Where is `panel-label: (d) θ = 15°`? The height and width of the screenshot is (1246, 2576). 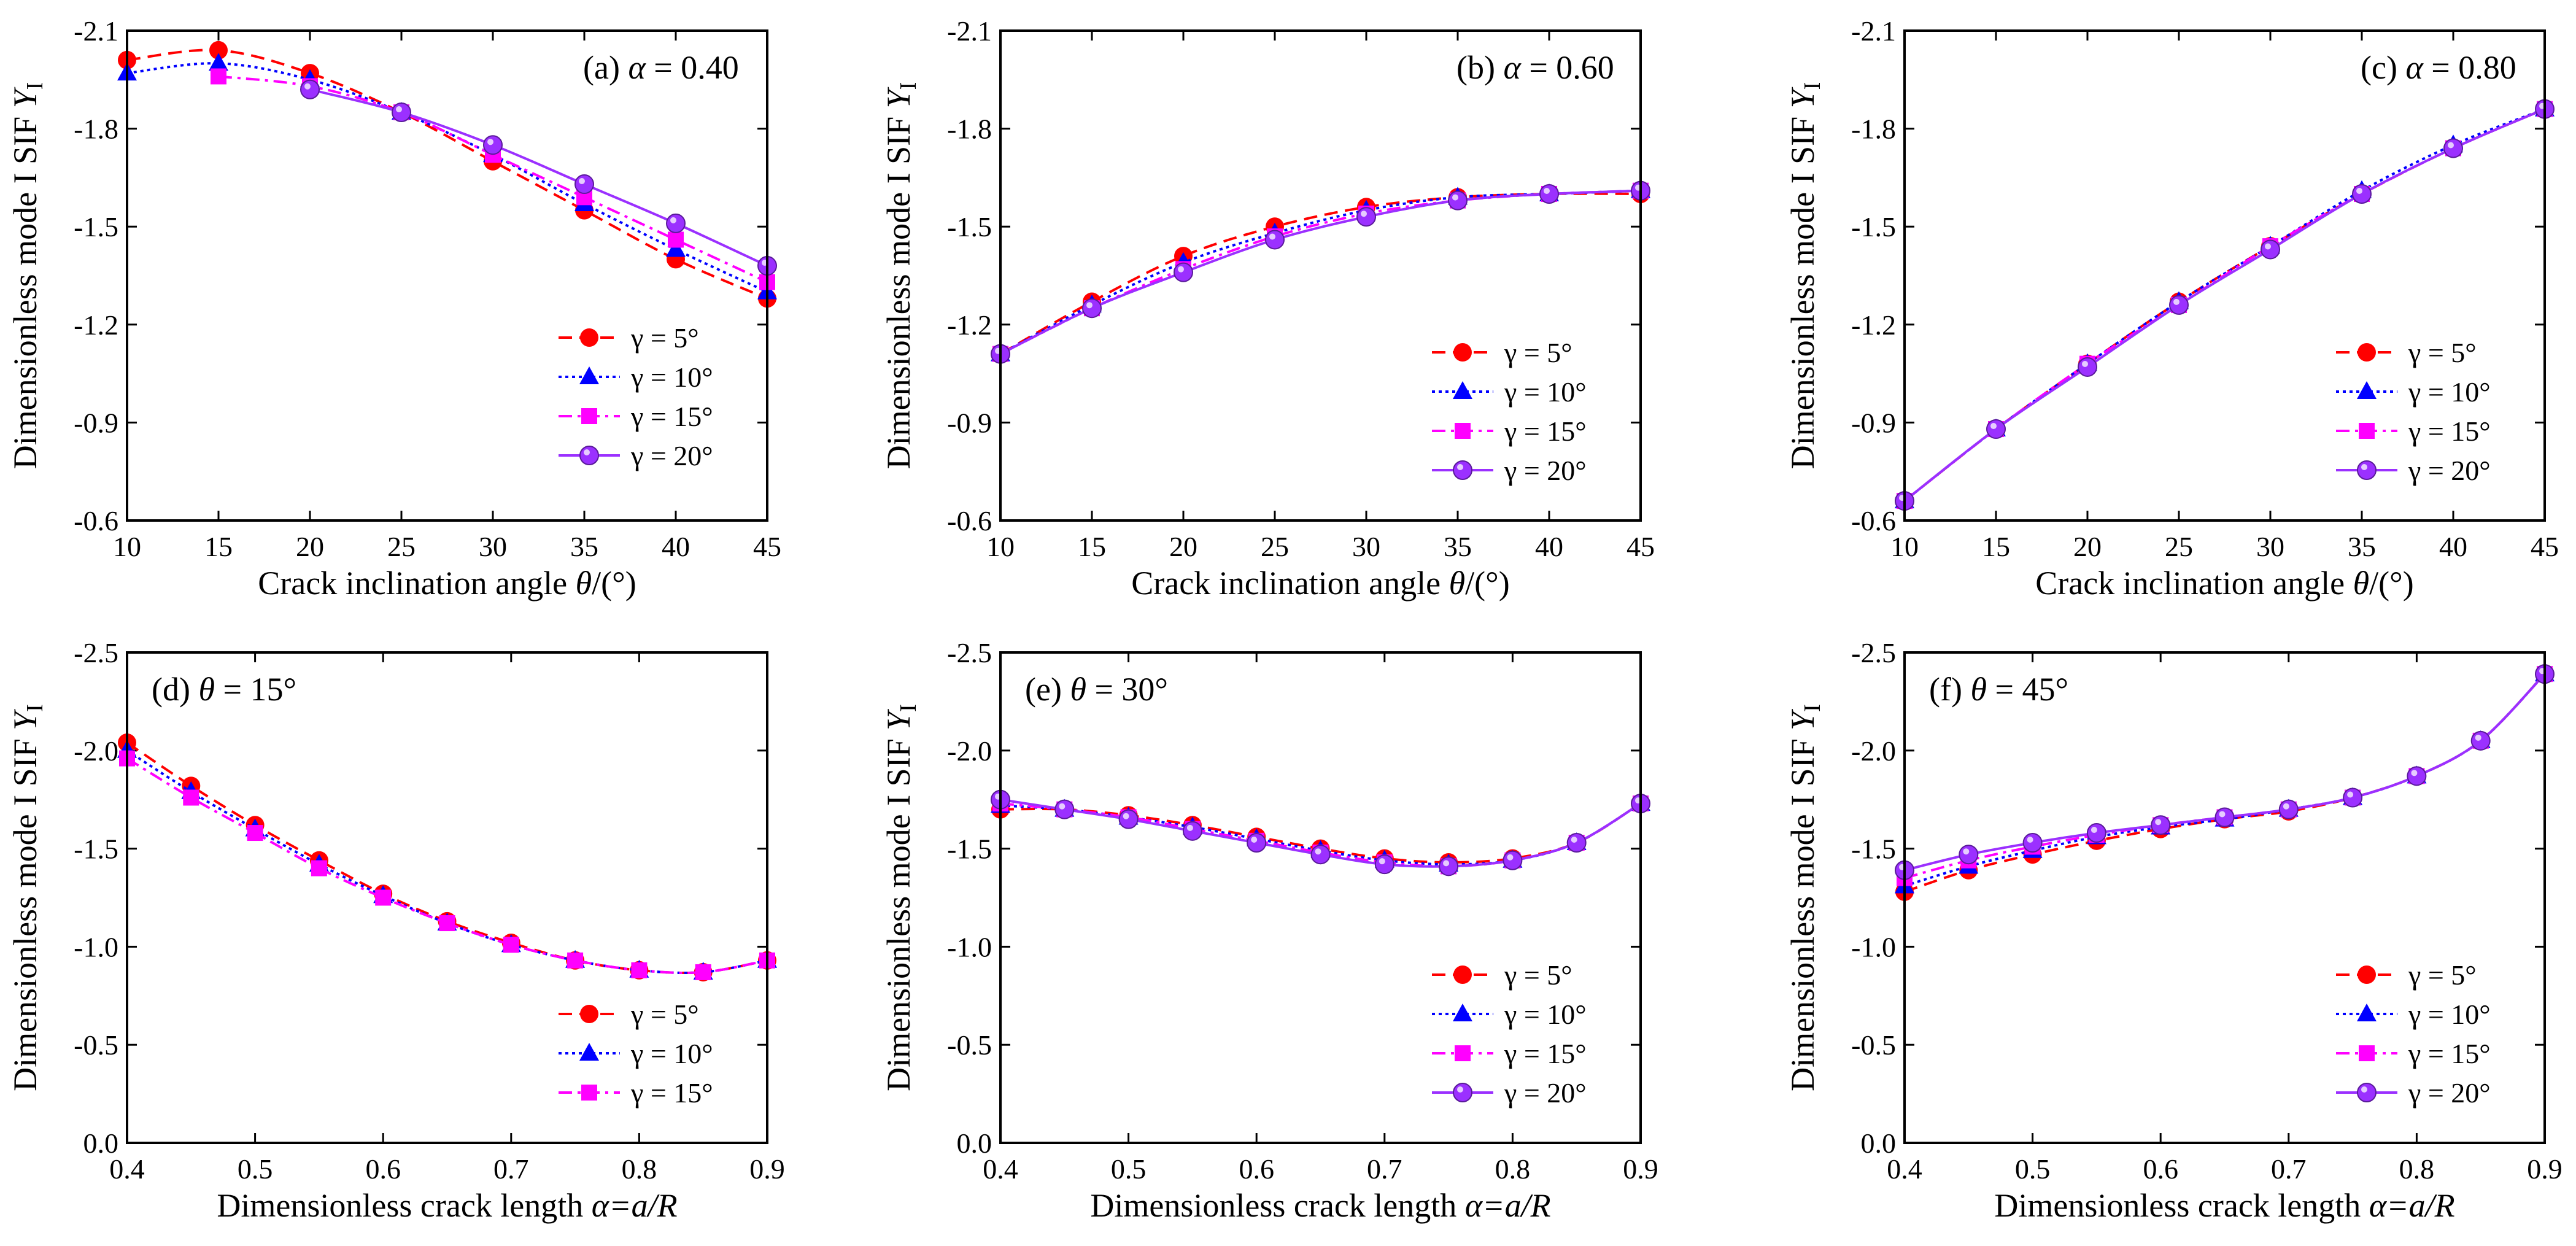
panel-label: (d) θ = 15° is located at coordinates (224, 689).